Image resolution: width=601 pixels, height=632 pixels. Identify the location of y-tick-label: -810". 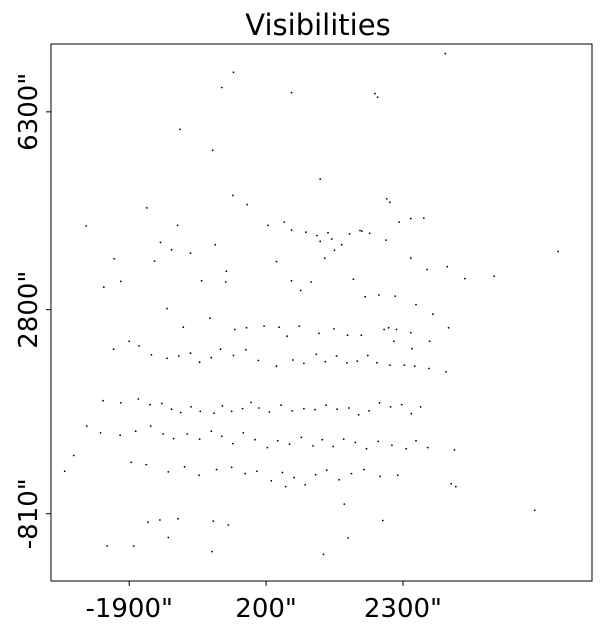
(29, 513).